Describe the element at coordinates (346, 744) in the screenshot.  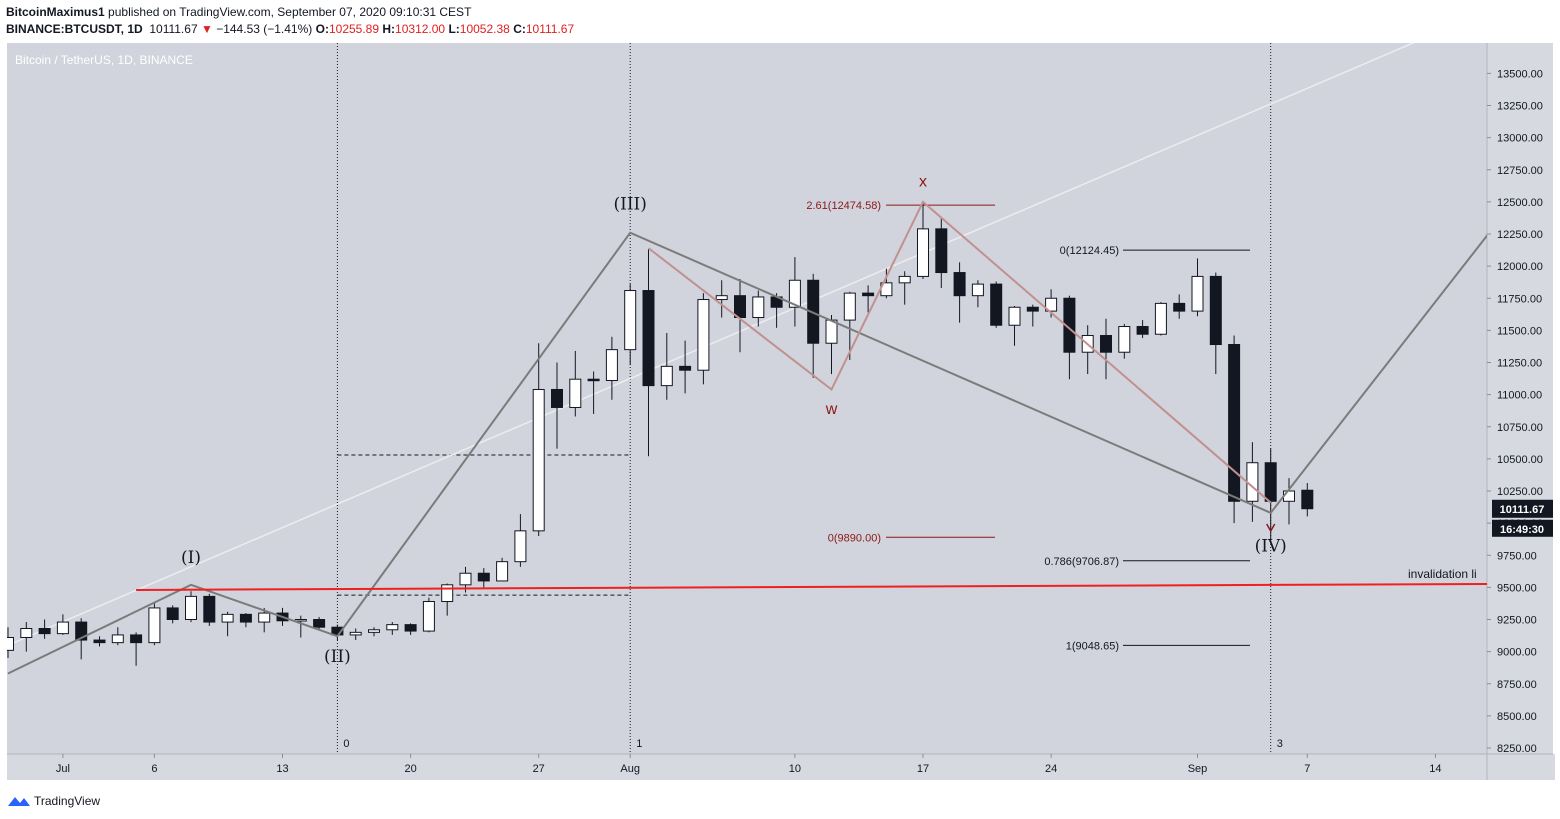
I see `time-marker-label: 0` at that location.